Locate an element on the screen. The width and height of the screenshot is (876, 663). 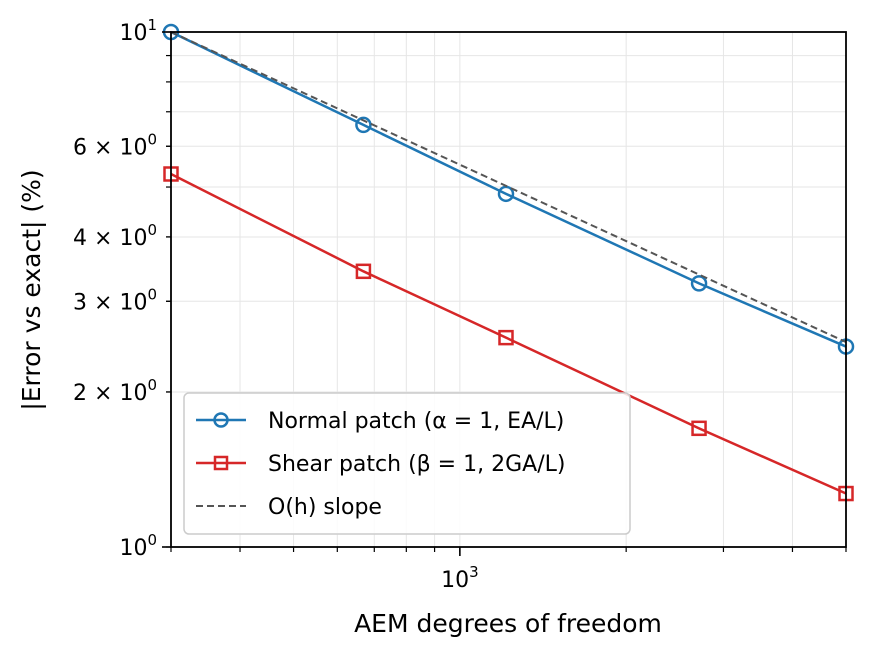
legend-swatch-shear-marker is located at coordinates (221, 463).